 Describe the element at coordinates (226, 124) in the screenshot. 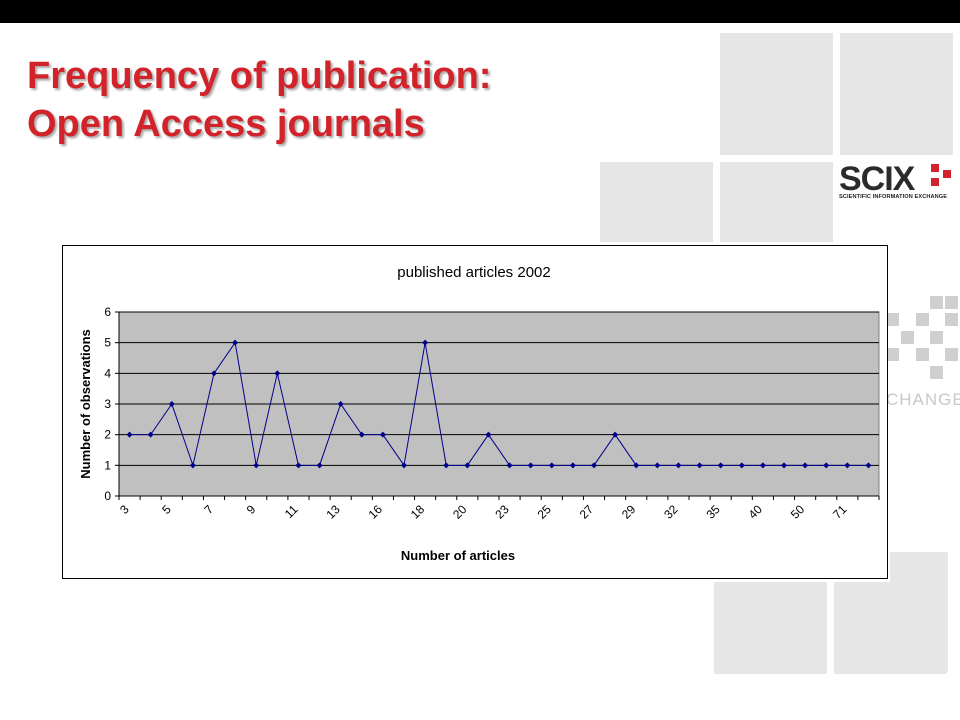

I see `slide-title-line2: Open Access journals` at that location.